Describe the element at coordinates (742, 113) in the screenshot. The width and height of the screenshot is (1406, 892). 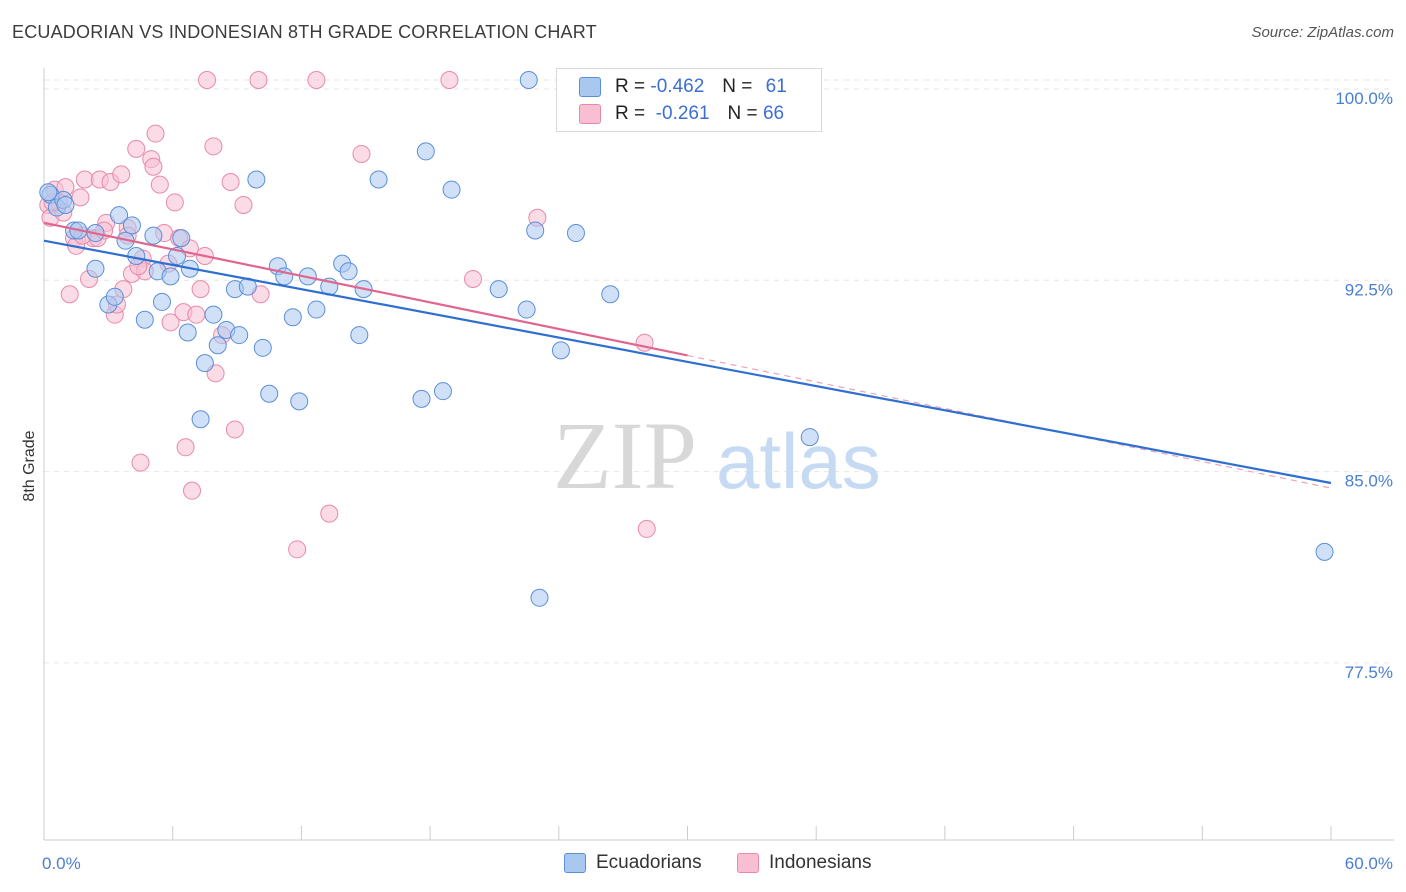
I see `n-label: N =` at that location.